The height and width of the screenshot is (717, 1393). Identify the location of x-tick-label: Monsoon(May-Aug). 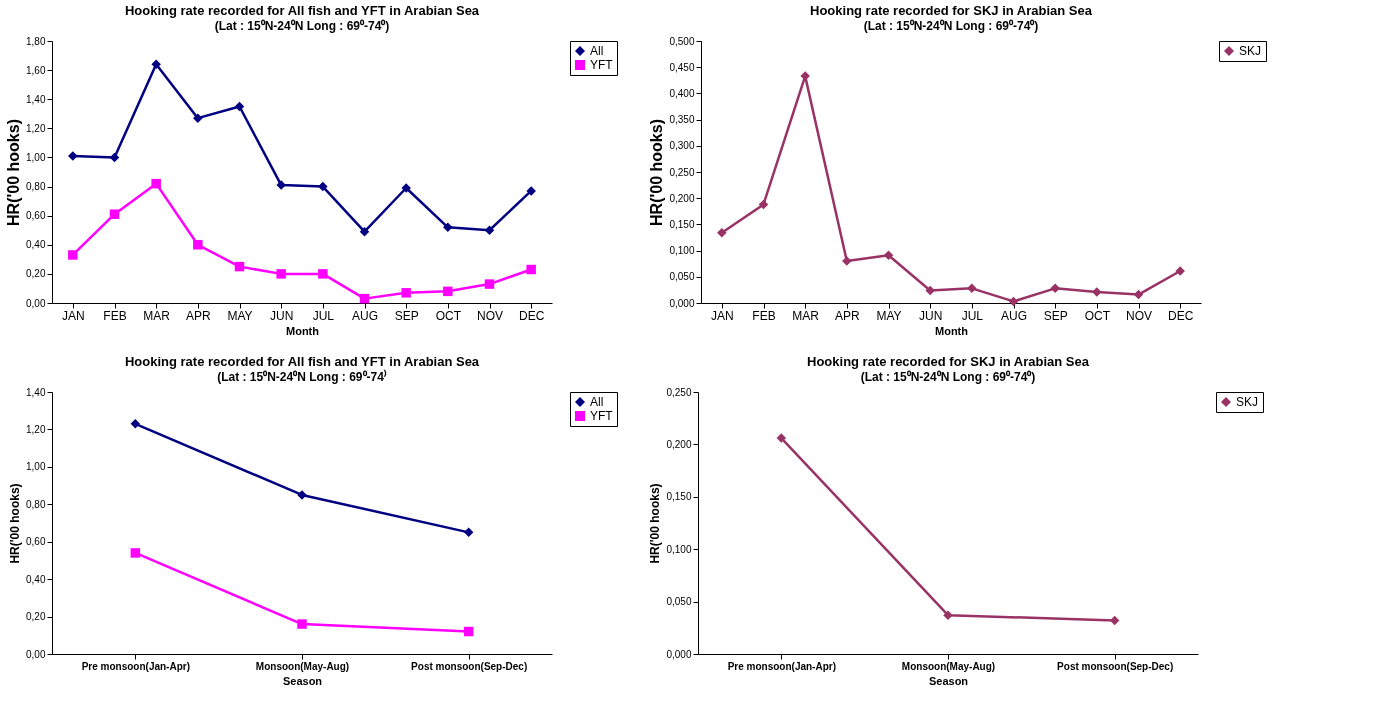
(302, 666).